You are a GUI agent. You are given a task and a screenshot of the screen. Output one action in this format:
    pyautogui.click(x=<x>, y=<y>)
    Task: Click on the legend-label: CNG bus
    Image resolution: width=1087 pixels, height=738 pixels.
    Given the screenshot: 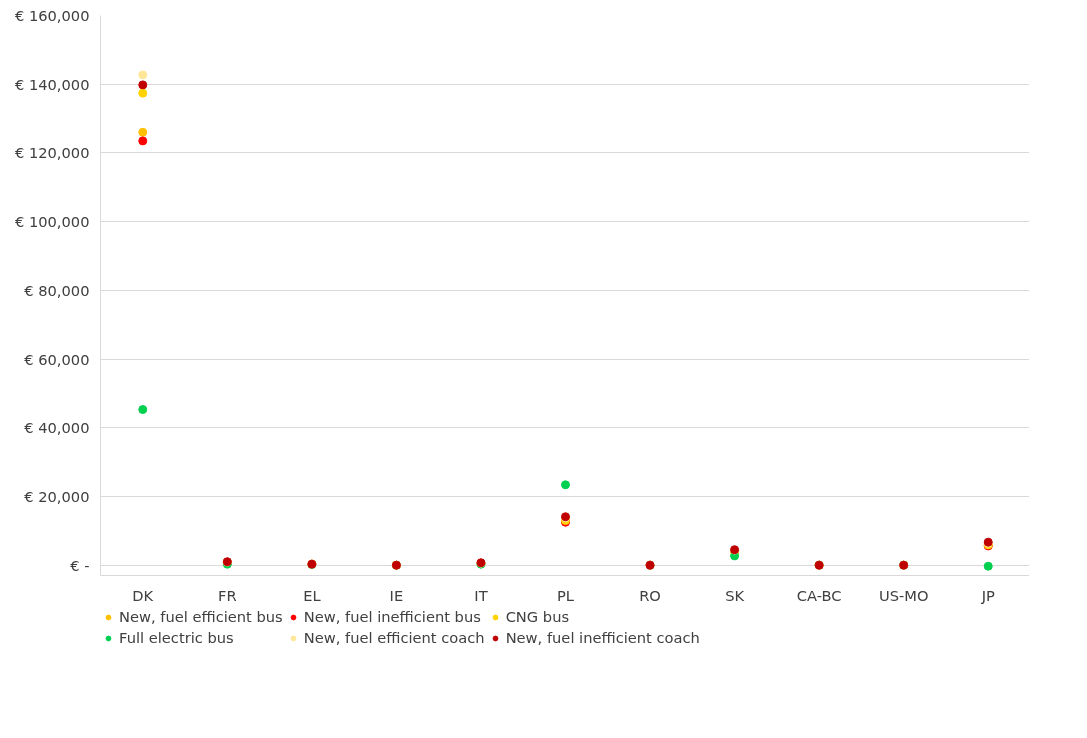 What is the action you would take?
    pyautogui.click(x=537, y=616)
    